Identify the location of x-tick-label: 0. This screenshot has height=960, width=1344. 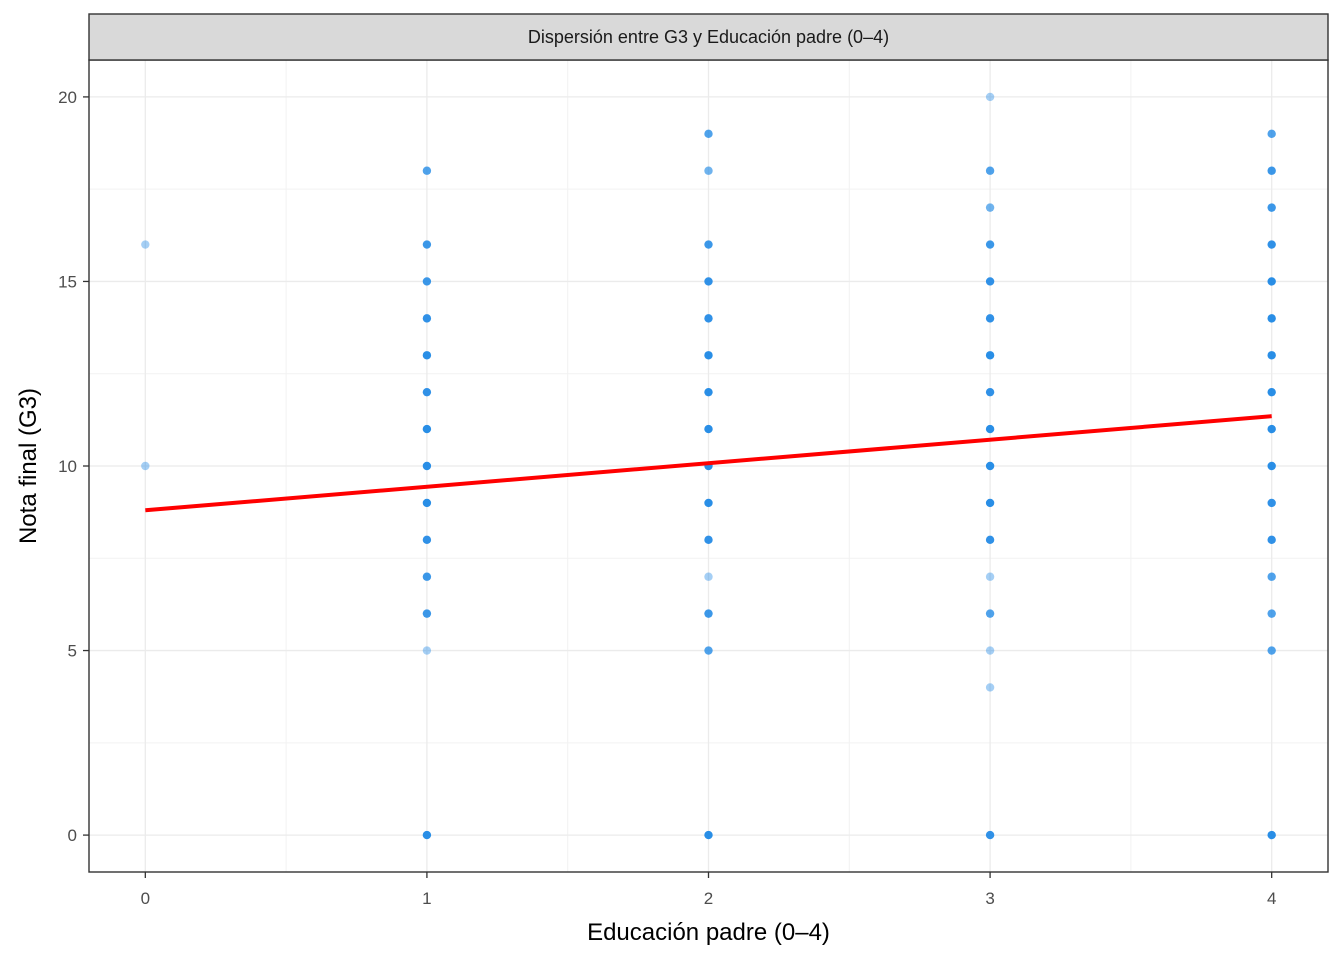
(145, 898).